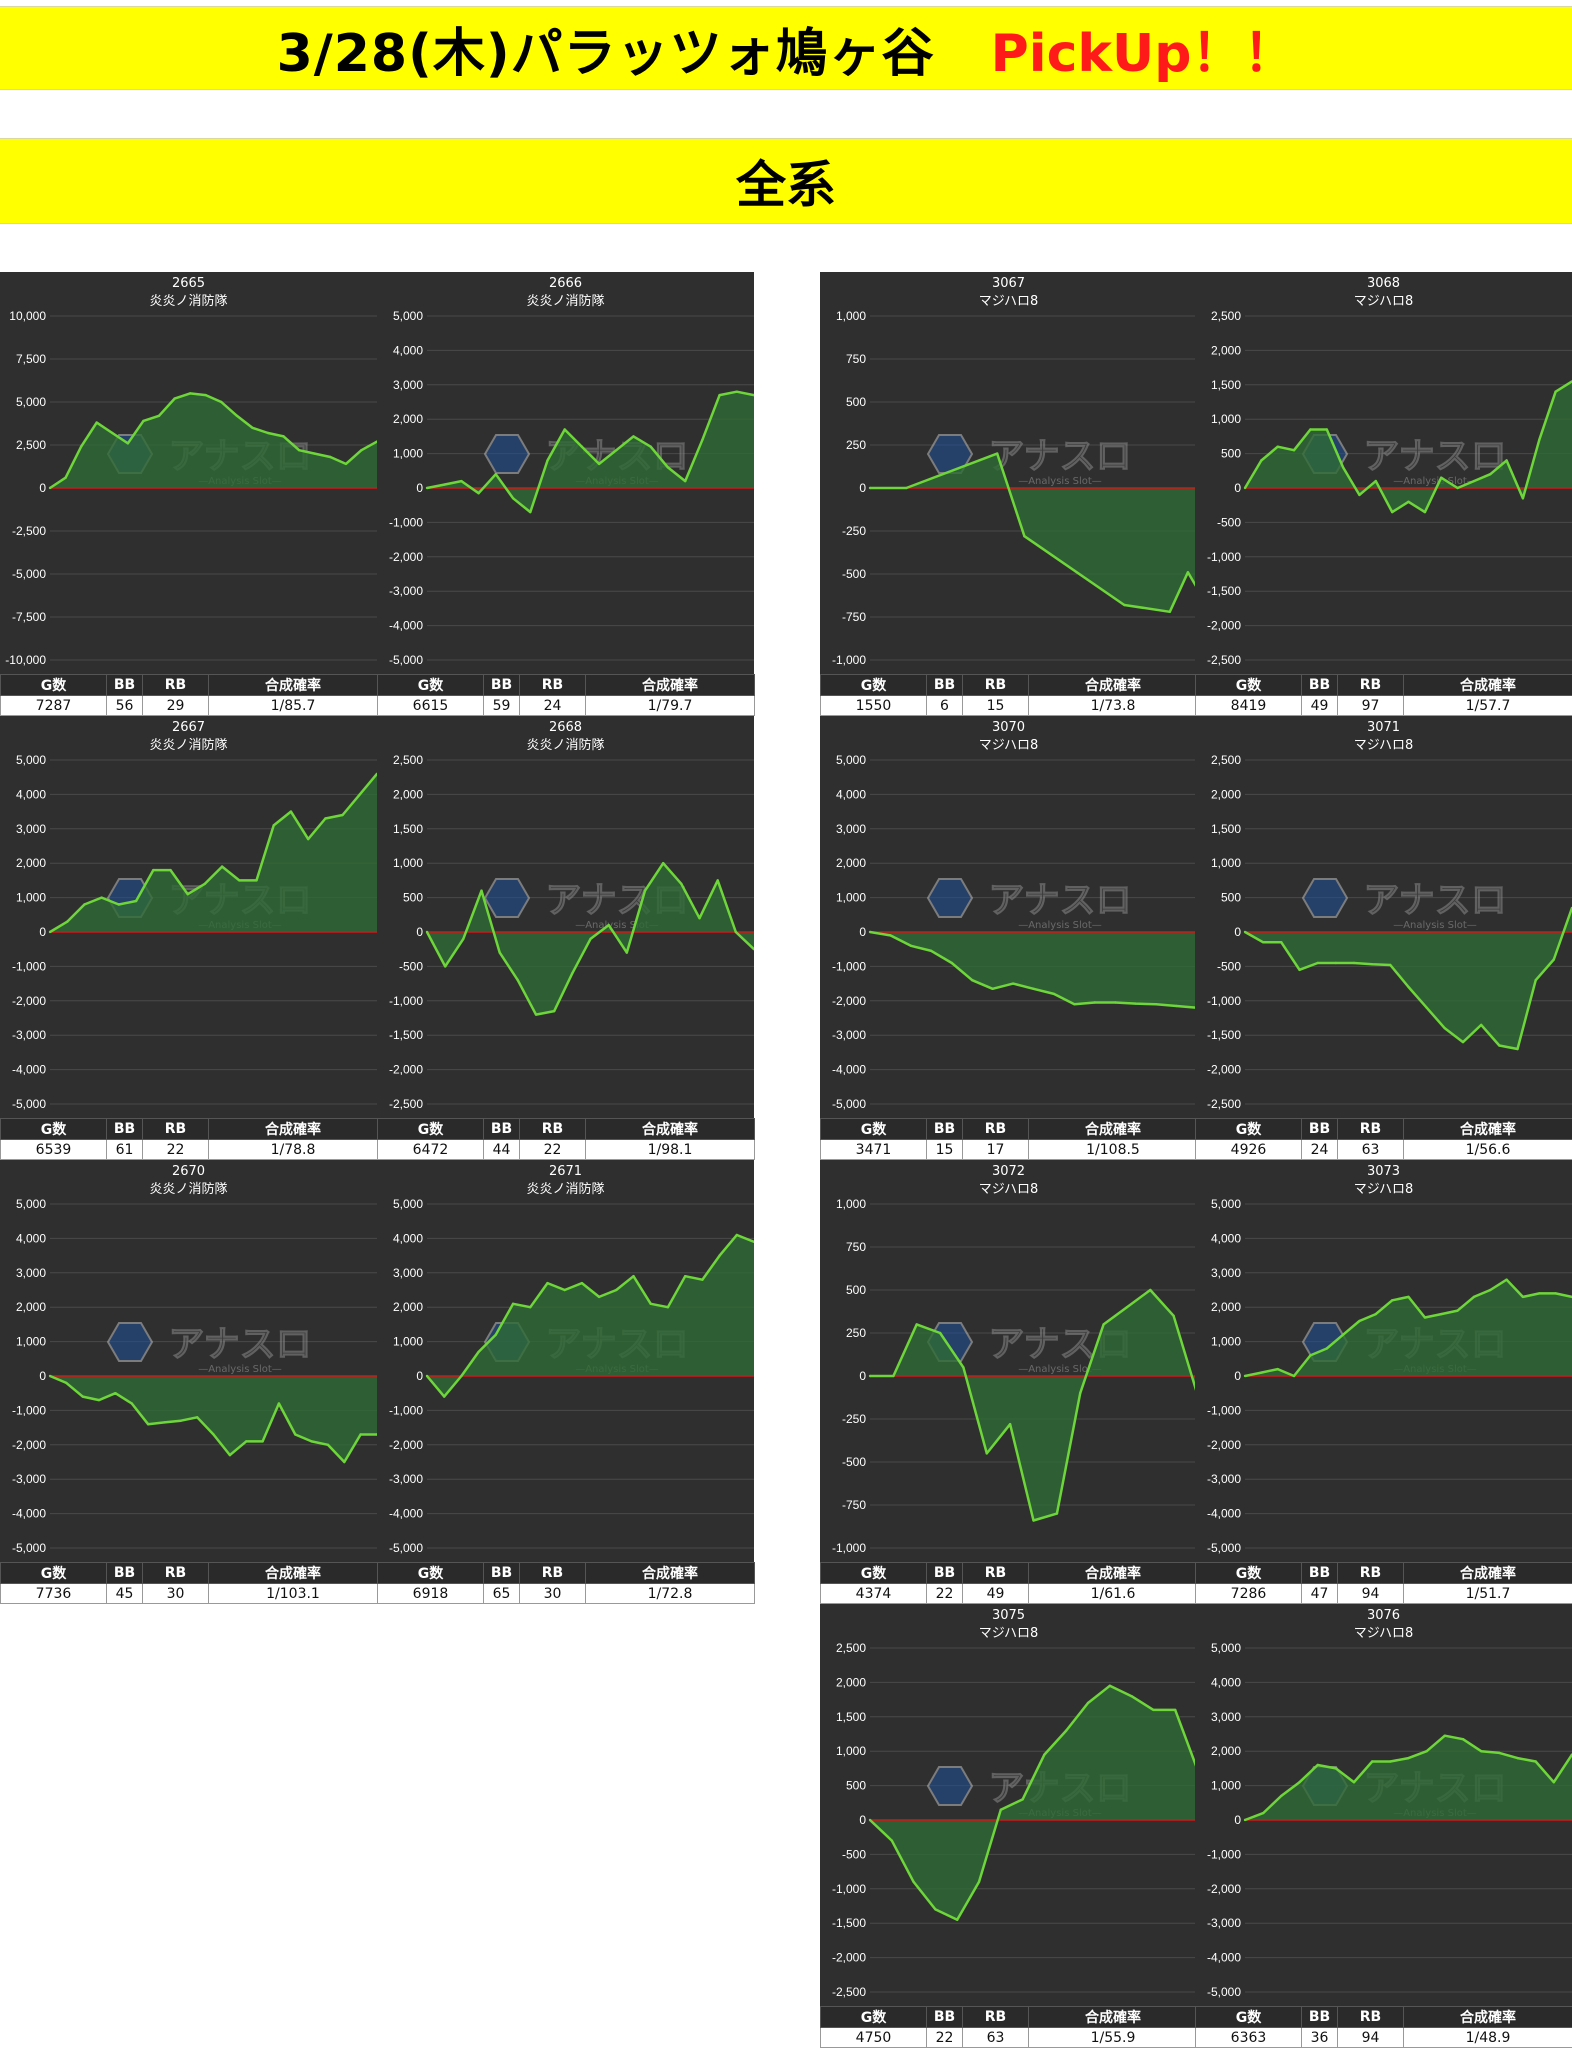 The width and height of the screenshot is (1572, 2048). I want to click on series-line, so click(1033, 1803).